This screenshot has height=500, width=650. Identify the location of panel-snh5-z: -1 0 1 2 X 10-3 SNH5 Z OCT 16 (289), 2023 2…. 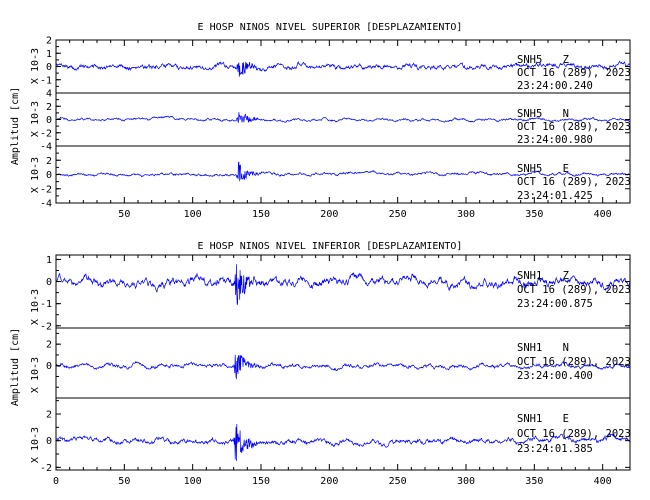
(330, 65).